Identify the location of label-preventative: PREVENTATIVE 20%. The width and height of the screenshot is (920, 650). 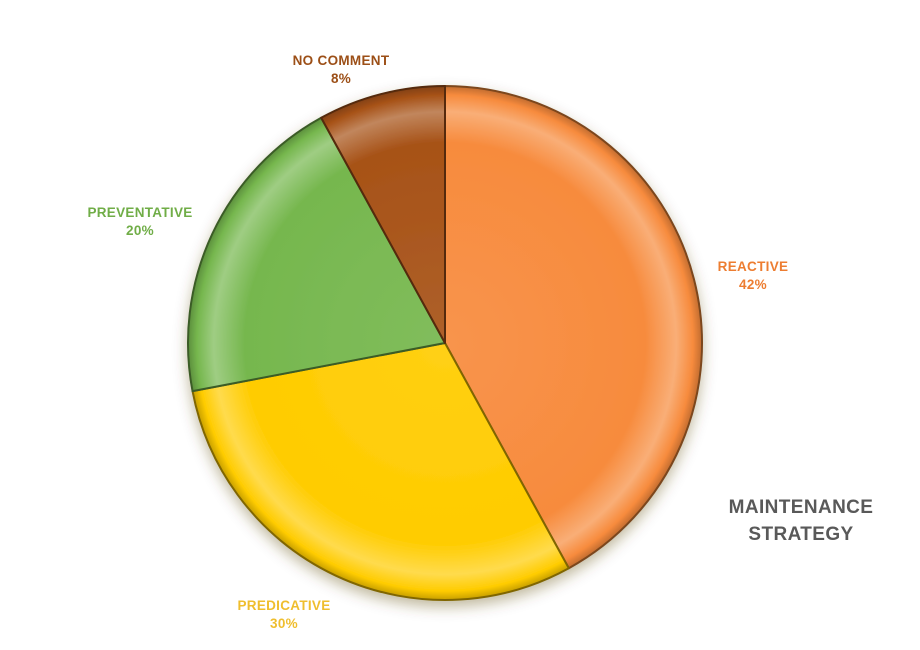
(140, 222).